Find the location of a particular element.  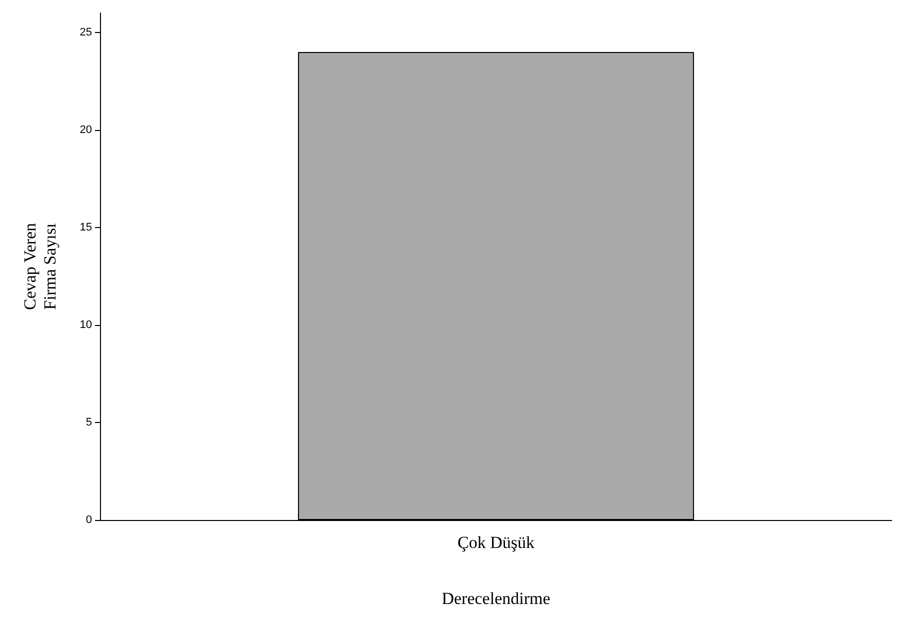

y-tick-label: 15 is located at coordinates (86, 228).